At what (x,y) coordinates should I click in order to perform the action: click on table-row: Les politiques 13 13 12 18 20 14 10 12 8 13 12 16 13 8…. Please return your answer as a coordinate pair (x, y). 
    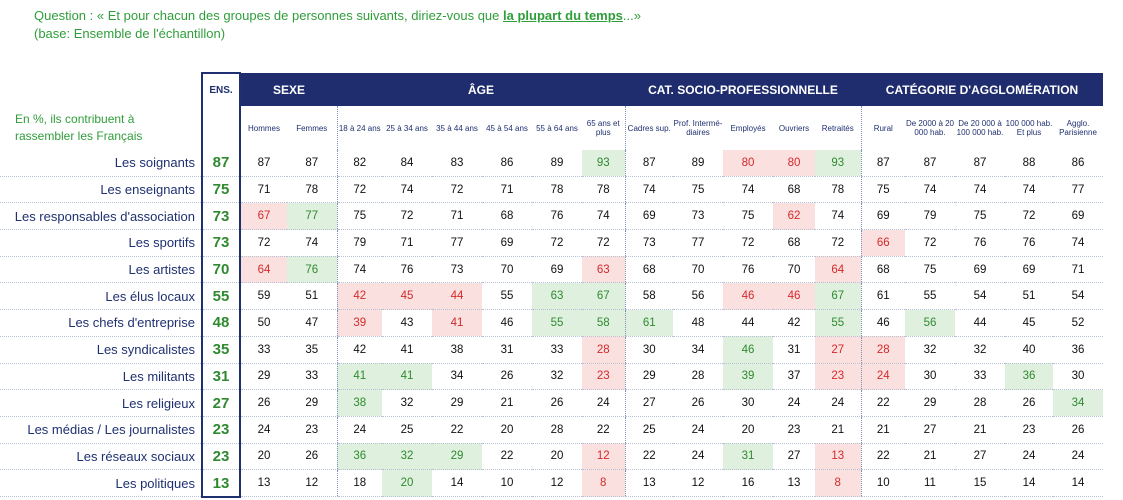
    Looking at the image, I should click on (551, 483).